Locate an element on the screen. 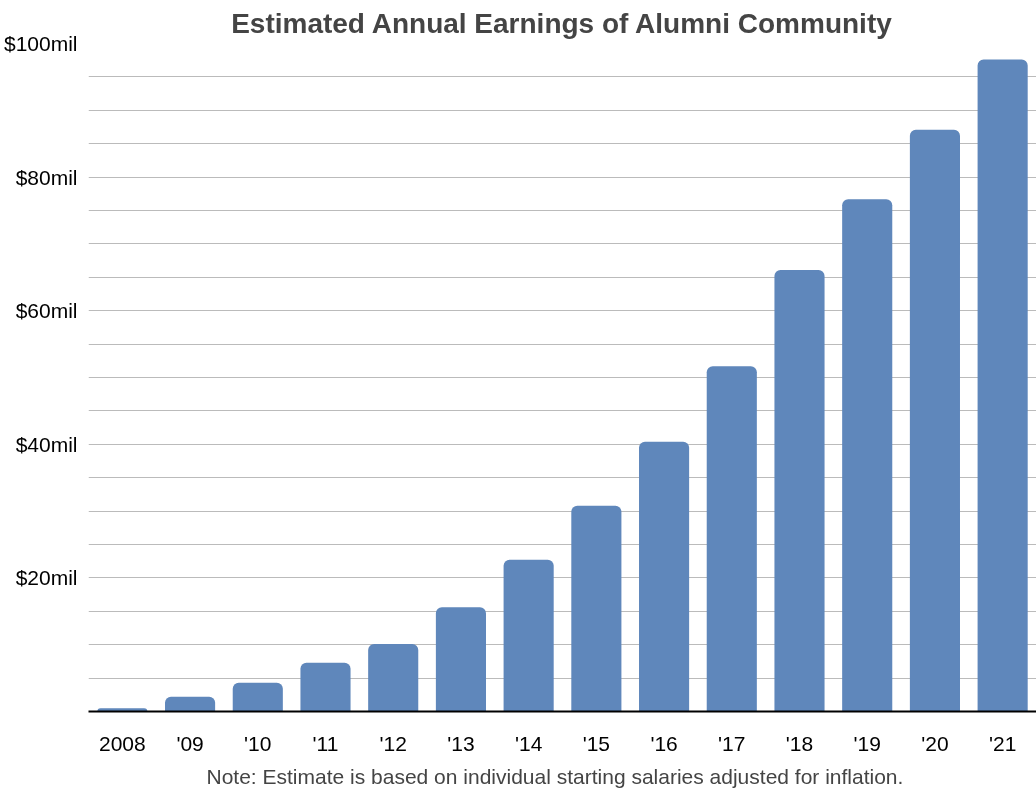 The height and width of the screenshot is (792, 1036). y-tick-label: $20mil is located at coordinates (46, 578).